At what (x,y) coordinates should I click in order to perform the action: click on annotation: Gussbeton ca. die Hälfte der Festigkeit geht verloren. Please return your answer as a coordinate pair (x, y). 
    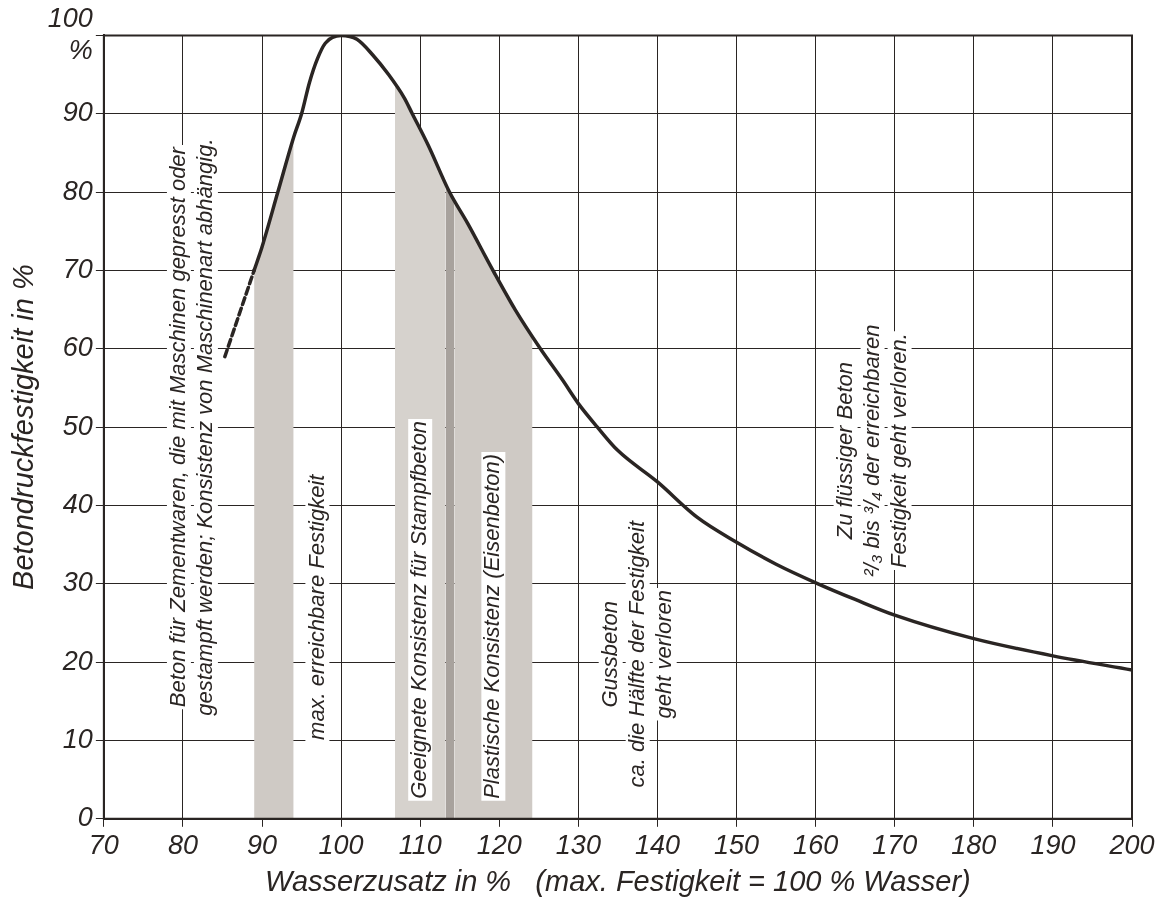
    Looking at the image, I should click on (636, 654).